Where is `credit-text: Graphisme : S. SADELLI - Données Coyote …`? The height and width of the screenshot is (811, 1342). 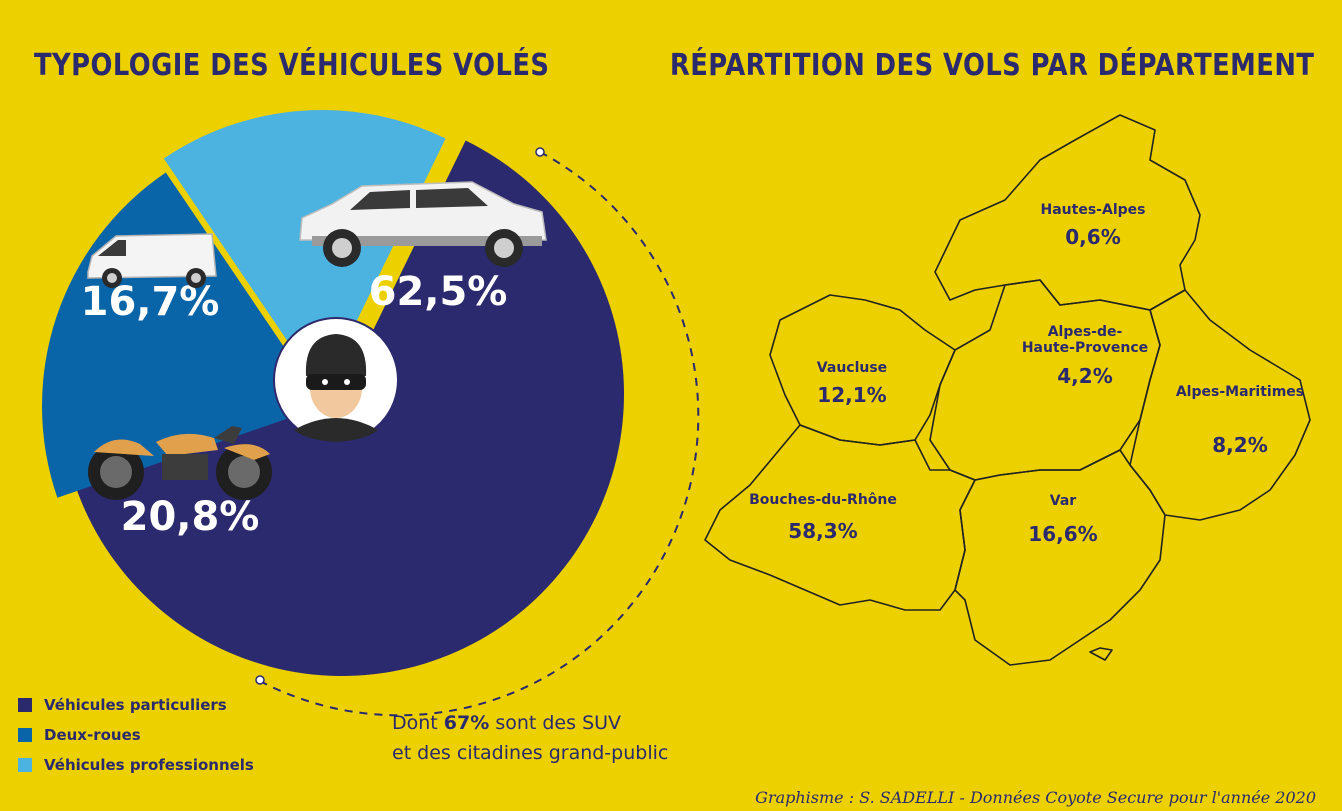
credit-text: Graphisme : S. SADELLI - Données Coyote … is located at coordinates (1035, 797).